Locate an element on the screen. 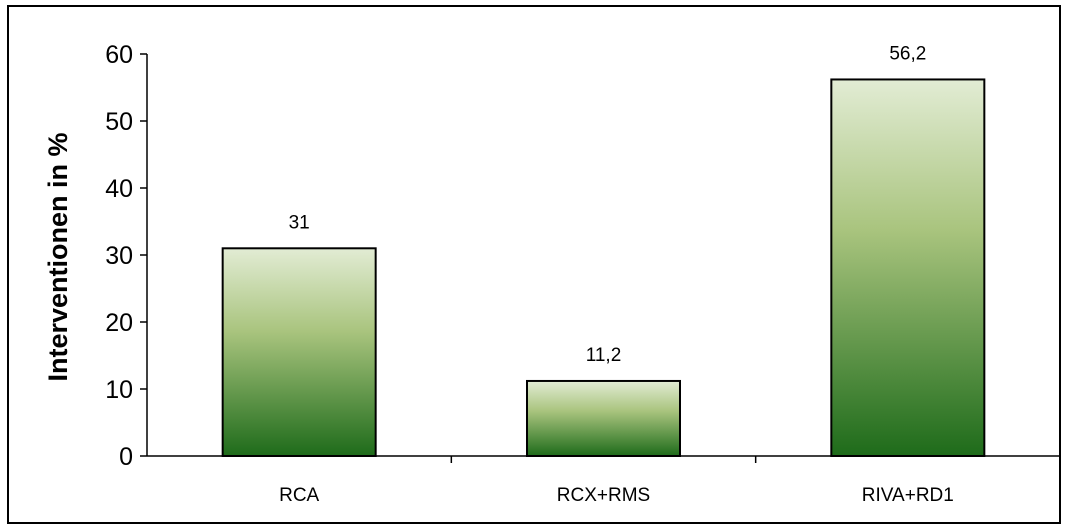 The width and height of the screenshot is (1070, 531). y-axis-ticks: 0 10 20 30 40 50 60 is located at coordinates (126, 256).